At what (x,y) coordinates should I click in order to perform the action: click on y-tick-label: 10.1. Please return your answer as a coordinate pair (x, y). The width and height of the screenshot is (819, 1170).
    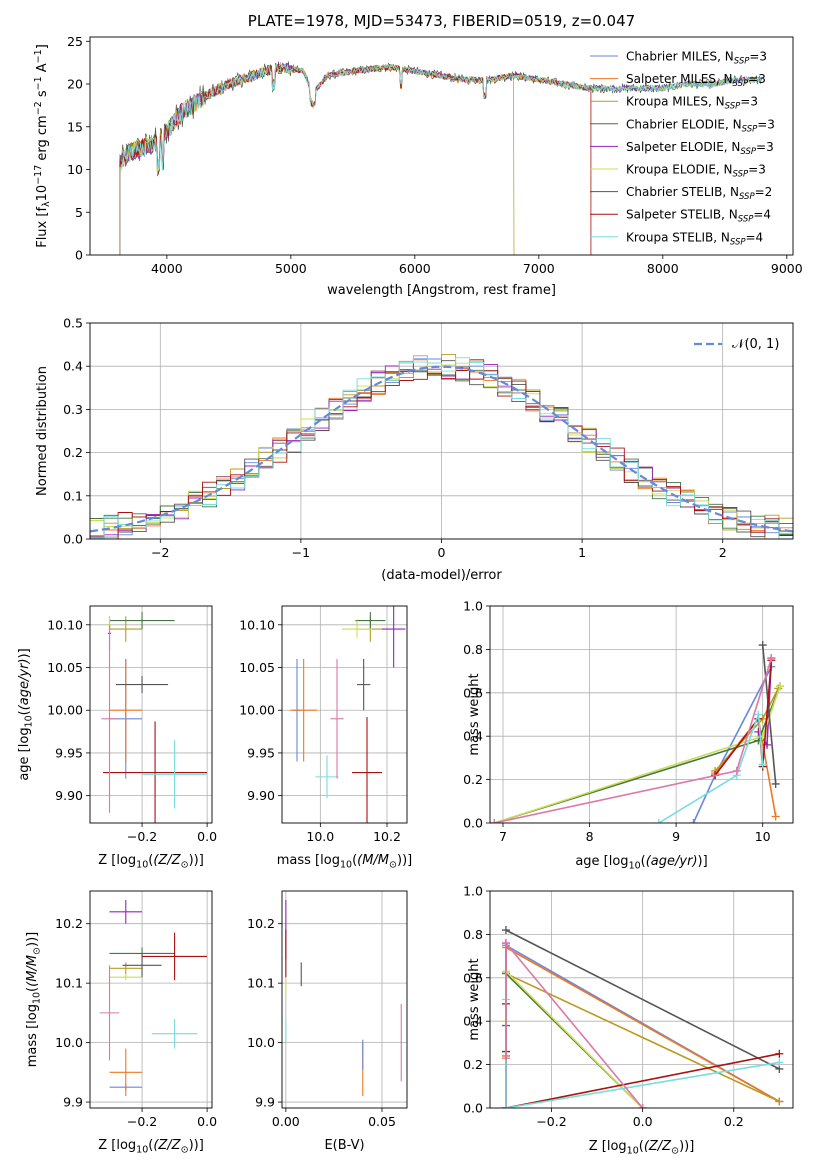
    Looking at the image, I should click on (69, 983).